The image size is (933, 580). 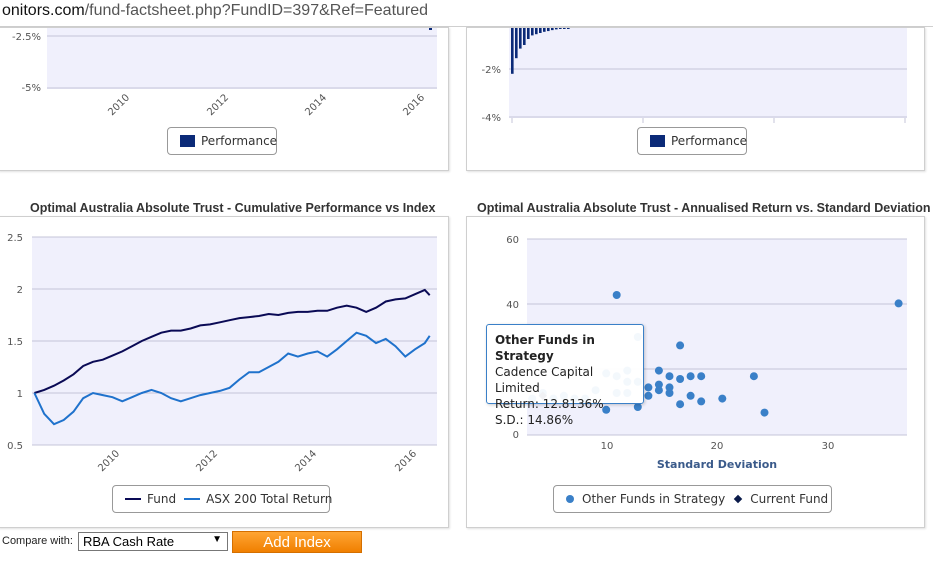 What do you see at coordinates (828, 446) in the screenshot?
I see `x-tick-label: 30` at bounding box center [828, 446].